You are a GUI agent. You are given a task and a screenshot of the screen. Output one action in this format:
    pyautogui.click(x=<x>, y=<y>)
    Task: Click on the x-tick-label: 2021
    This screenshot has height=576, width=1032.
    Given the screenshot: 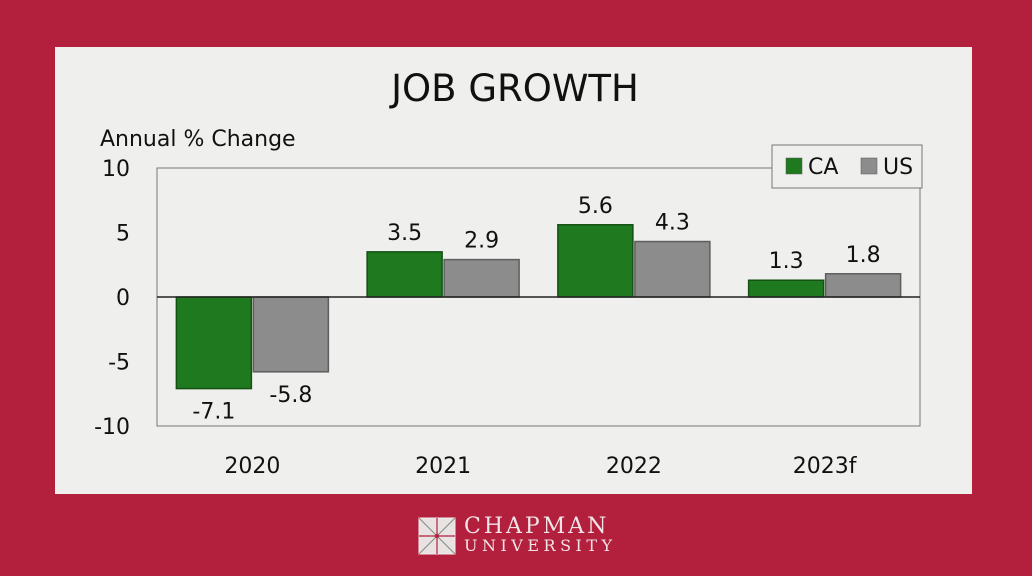 What is the action you would take?
    pyautogui.click(x=443, y=466)
    